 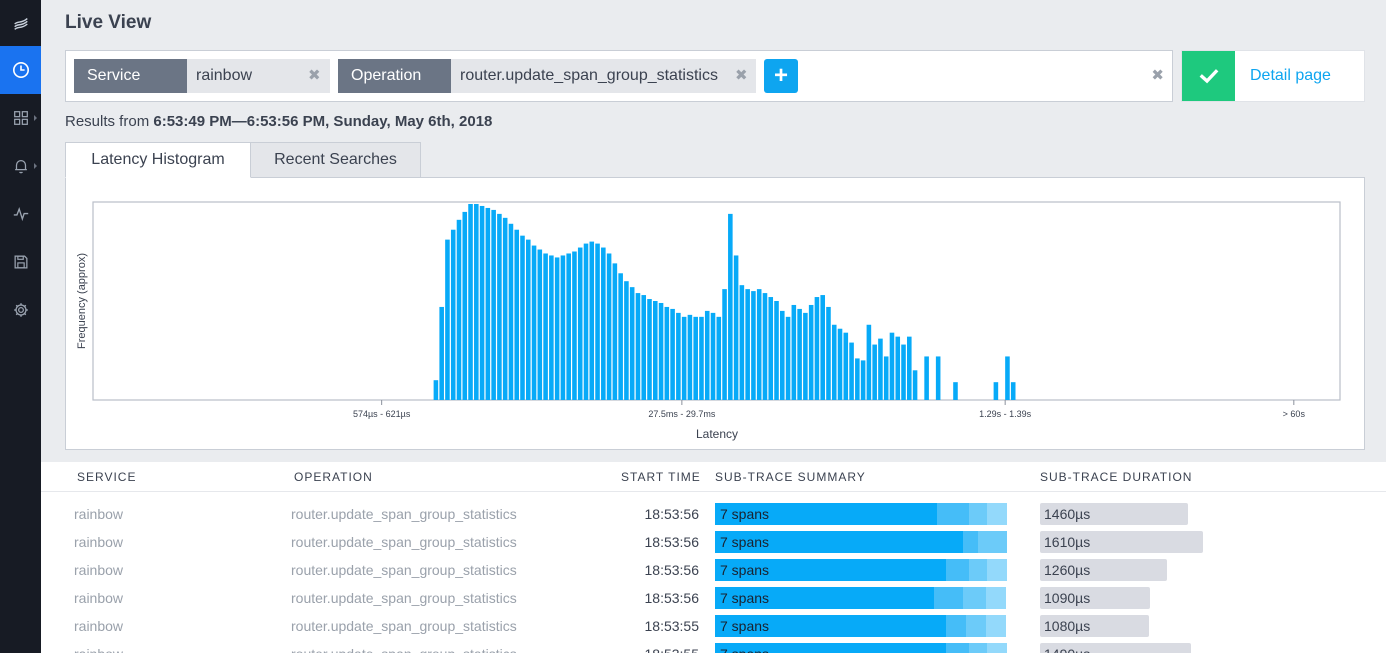 I want to click on bell-icon, so click(x=20, y=166).